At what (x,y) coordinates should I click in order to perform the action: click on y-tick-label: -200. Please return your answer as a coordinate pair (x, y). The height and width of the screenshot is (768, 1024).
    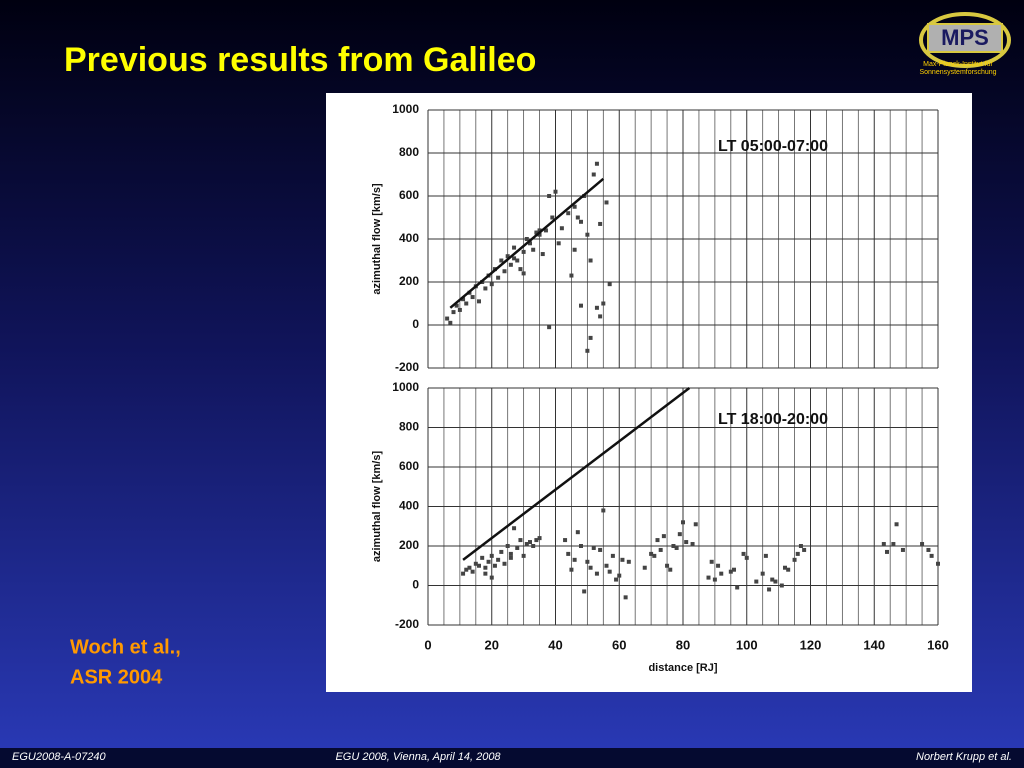
    Looking at the image, I should click on (407, 624).